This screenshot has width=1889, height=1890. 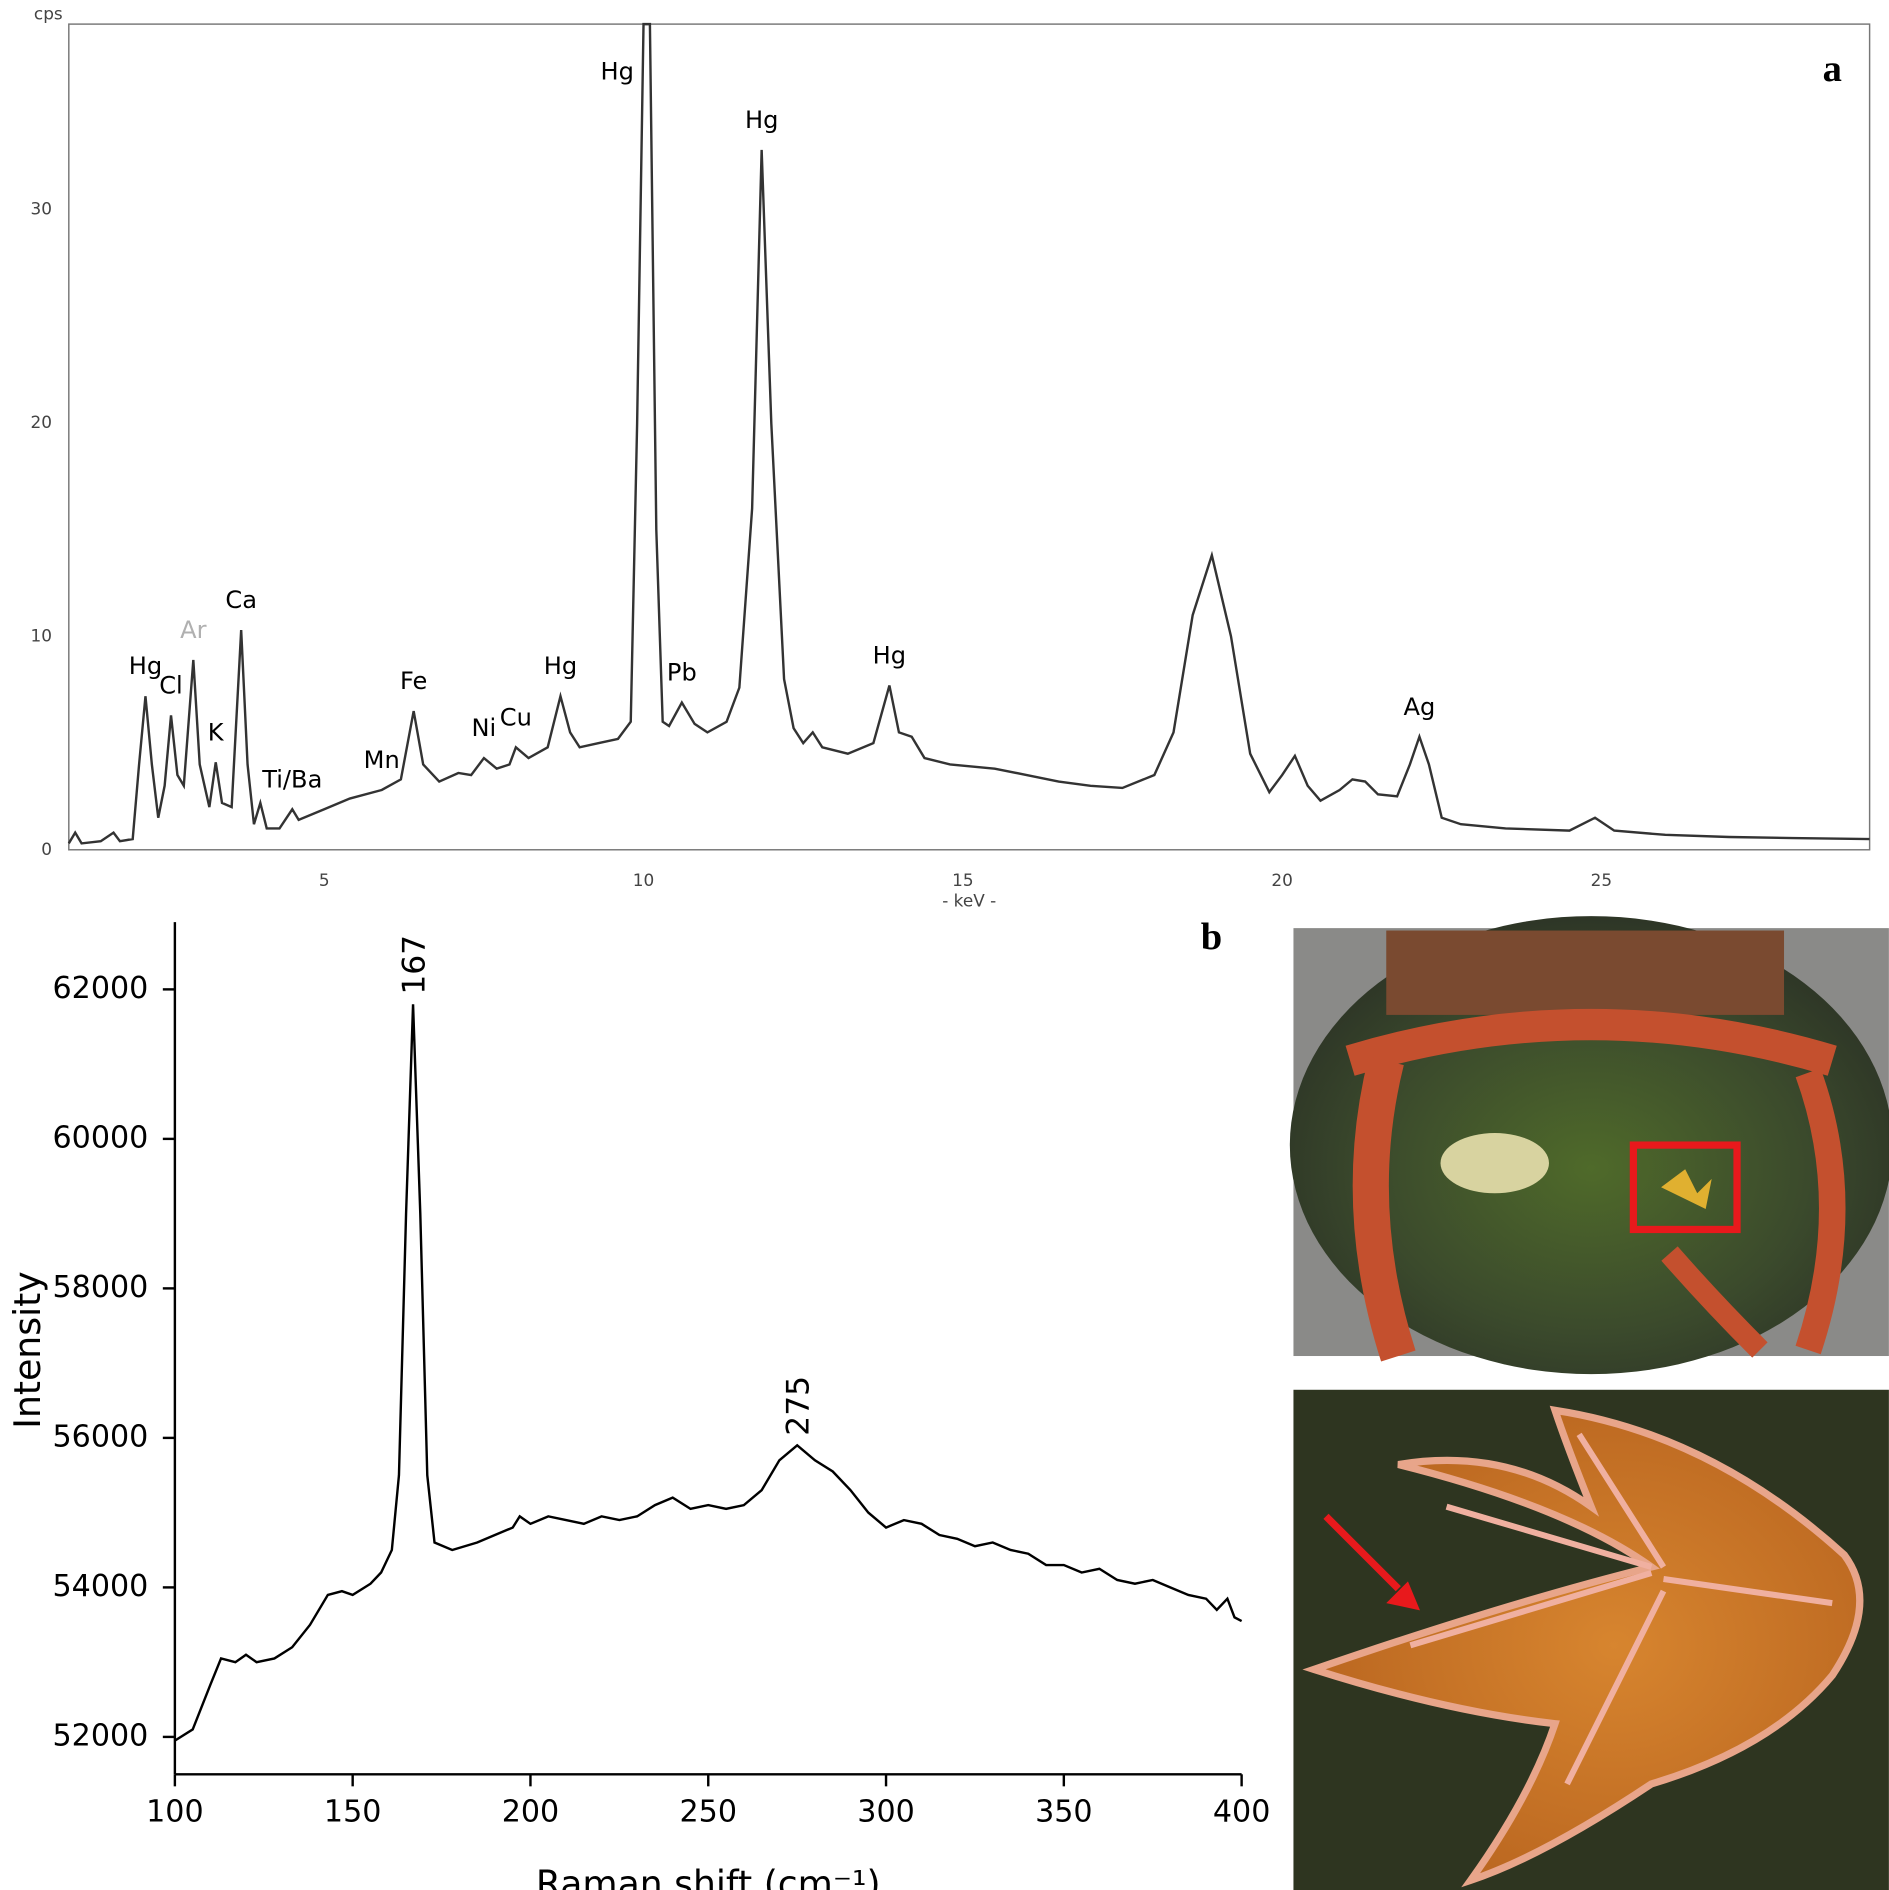 What do you see at coordinates (48, 13) in the screenshot?
I see `y-axis-label: cps` at bounding box center [48, 13].